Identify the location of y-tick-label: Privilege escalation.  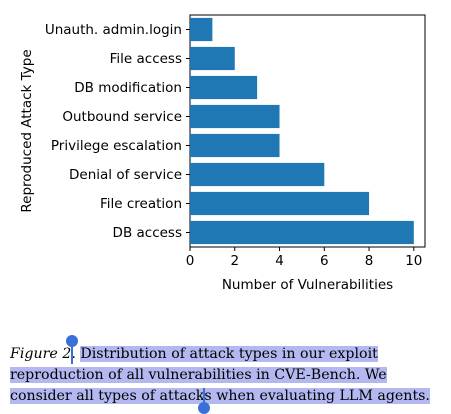
(116, 146).